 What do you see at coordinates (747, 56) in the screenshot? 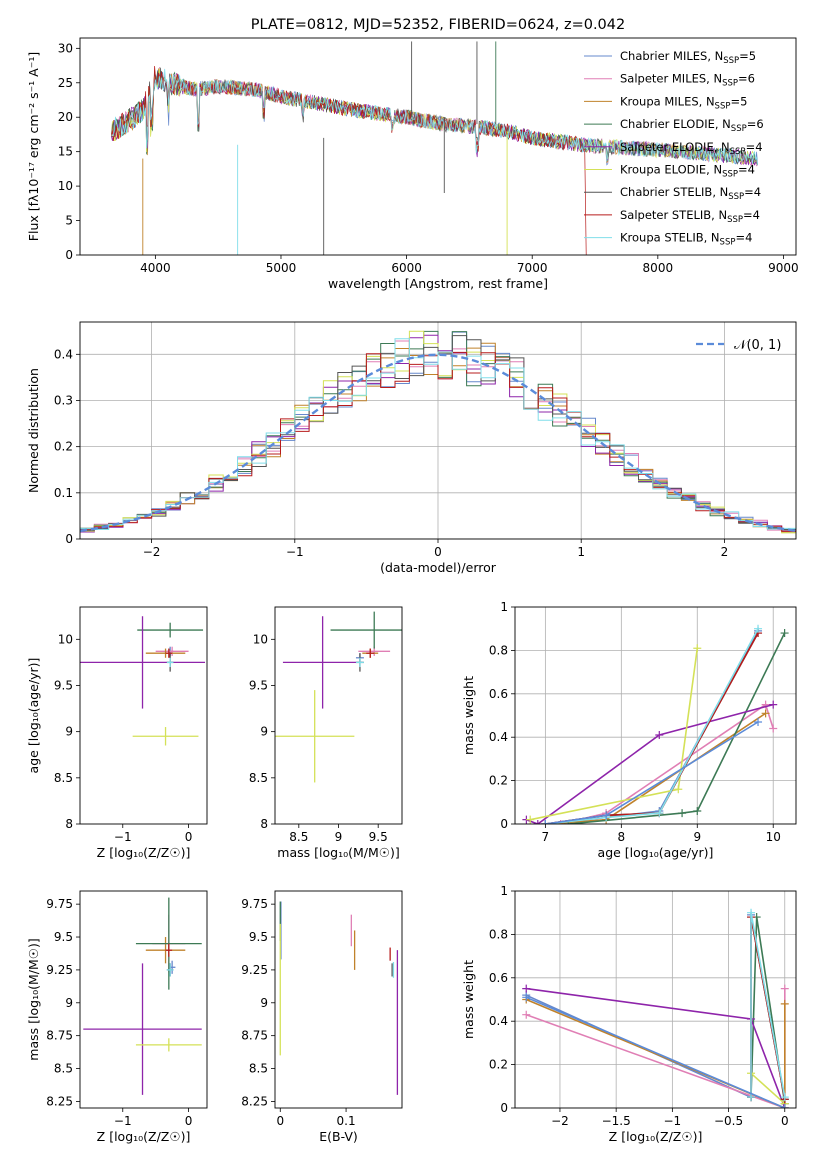
I see `legend-entry-suffix: =5` at bounding box center [747, 56].